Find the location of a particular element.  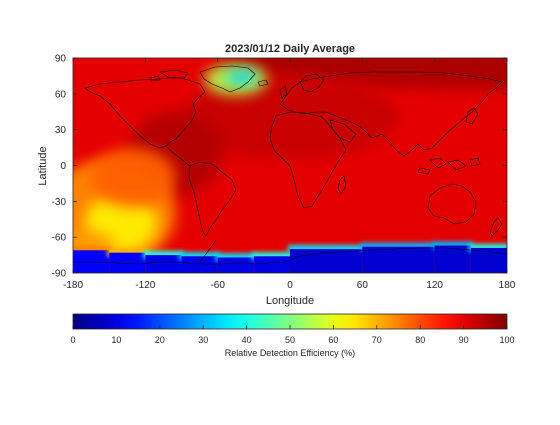

coastline-north-america is located at coordinates (145, 112).